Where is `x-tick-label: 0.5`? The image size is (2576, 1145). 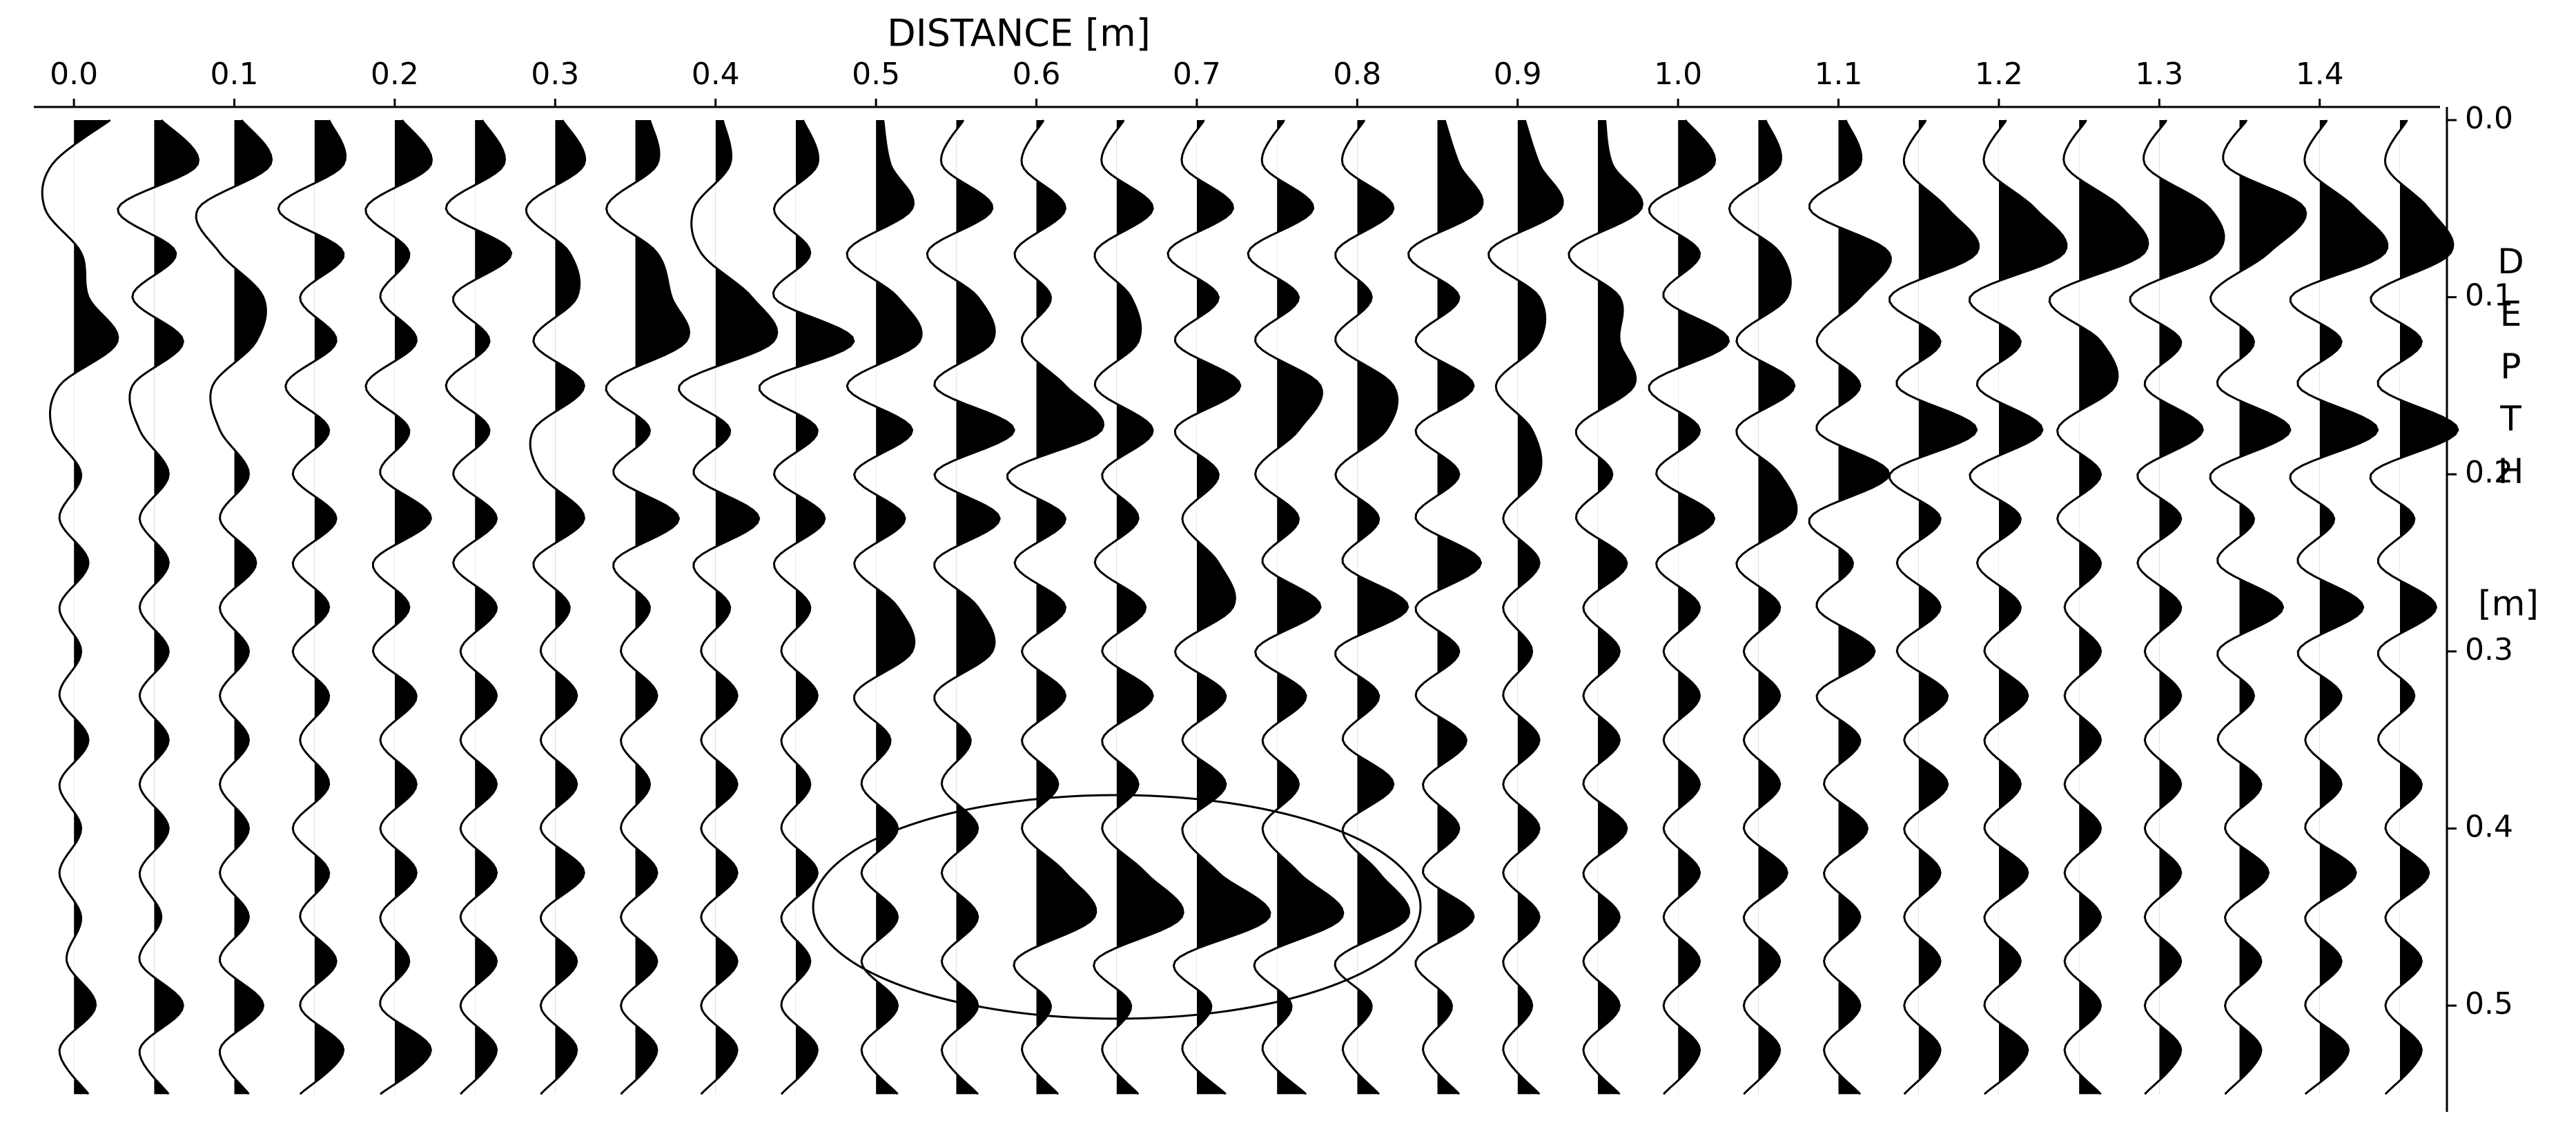
x-tick-label: 0.5 is located at coordinates (876, 74).